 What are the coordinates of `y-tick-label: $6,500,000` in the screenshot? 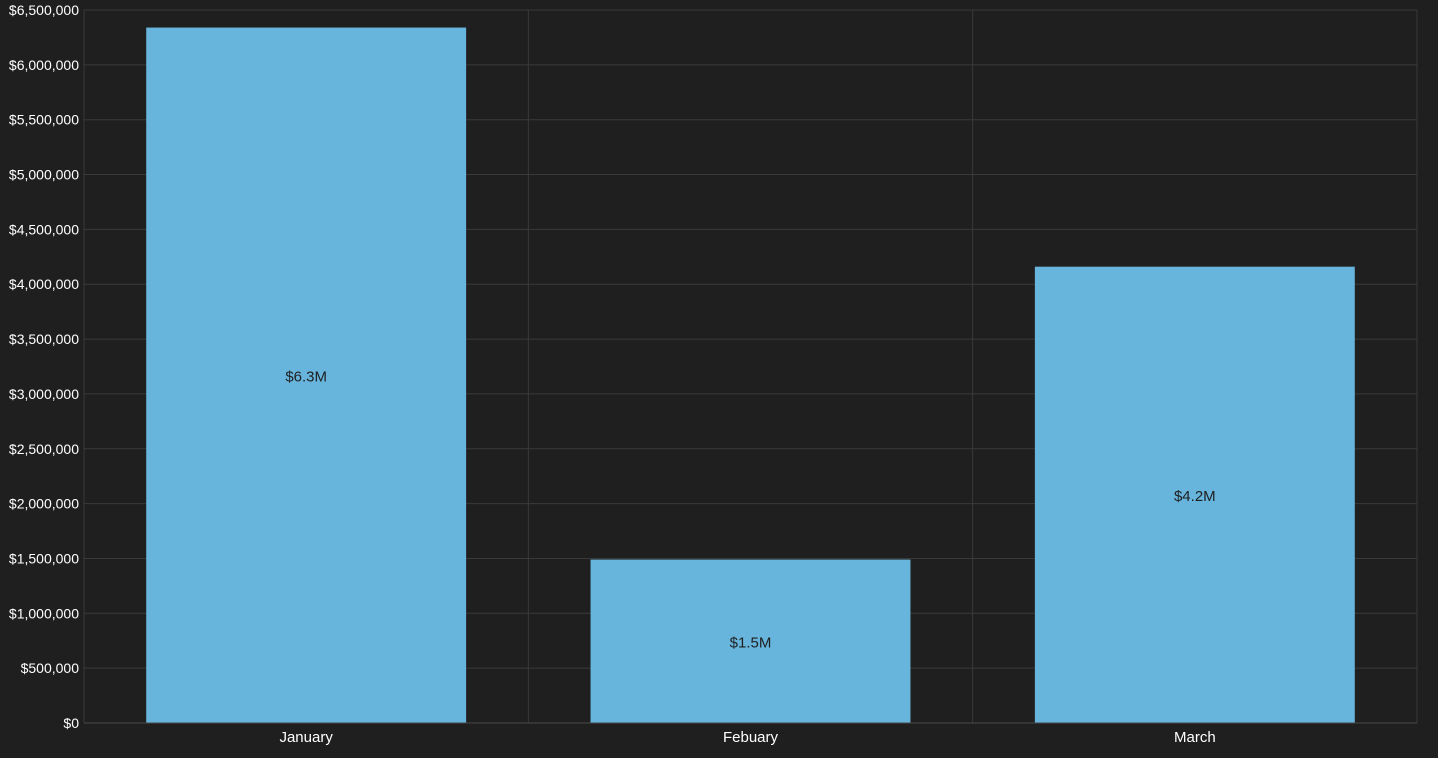 It's located at (44, 10).